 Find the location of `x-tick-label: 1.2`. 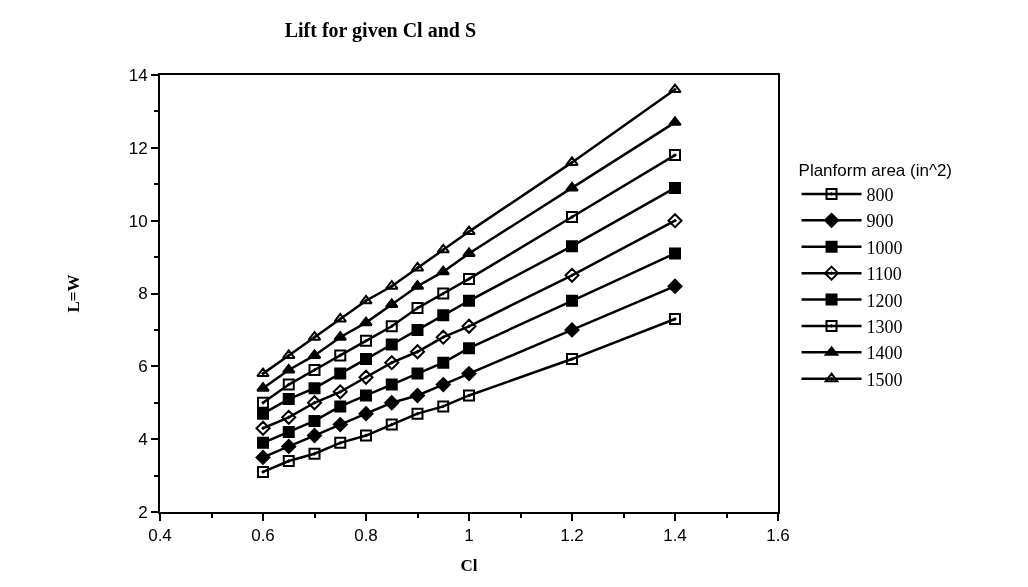

x-tick-label: 1.2 is located at coordinates (572, 536).